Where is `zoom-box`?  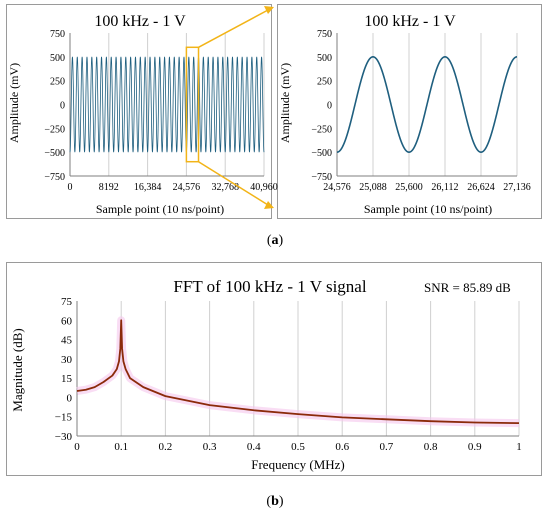 zoom-box is located at coordinates (192, 104).